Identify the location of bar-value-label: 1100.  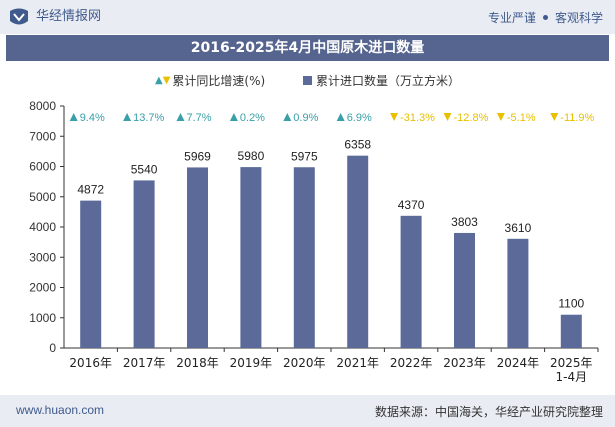
(571, 304).